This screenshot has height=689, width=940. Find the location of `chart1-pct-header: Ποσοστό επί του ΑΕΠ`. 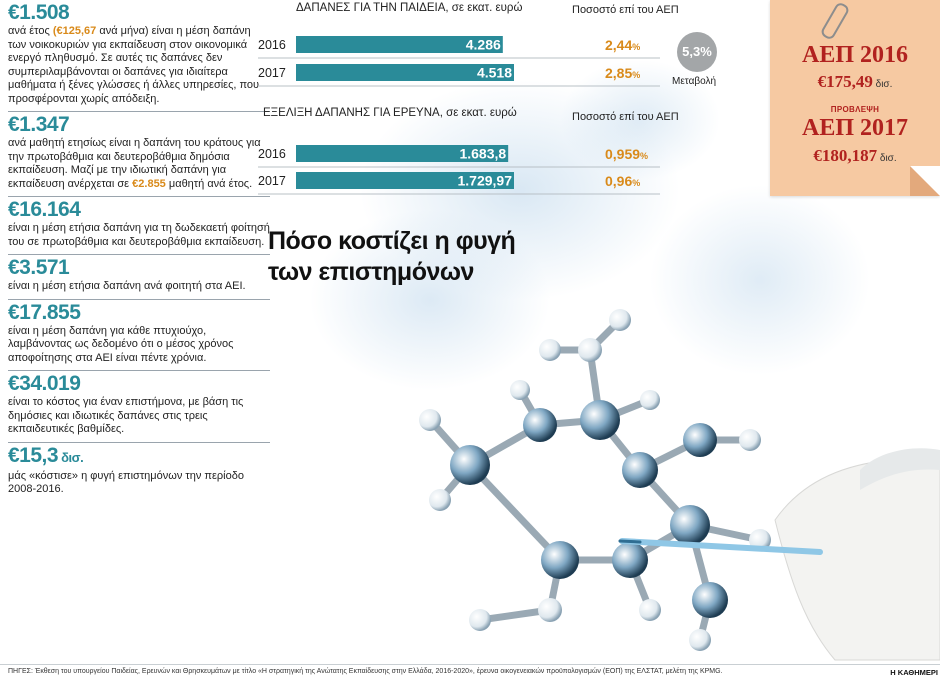

chart1-pct-header: Ποσοστό επί του ΑΕΠ is located at coordinates (625, 10).